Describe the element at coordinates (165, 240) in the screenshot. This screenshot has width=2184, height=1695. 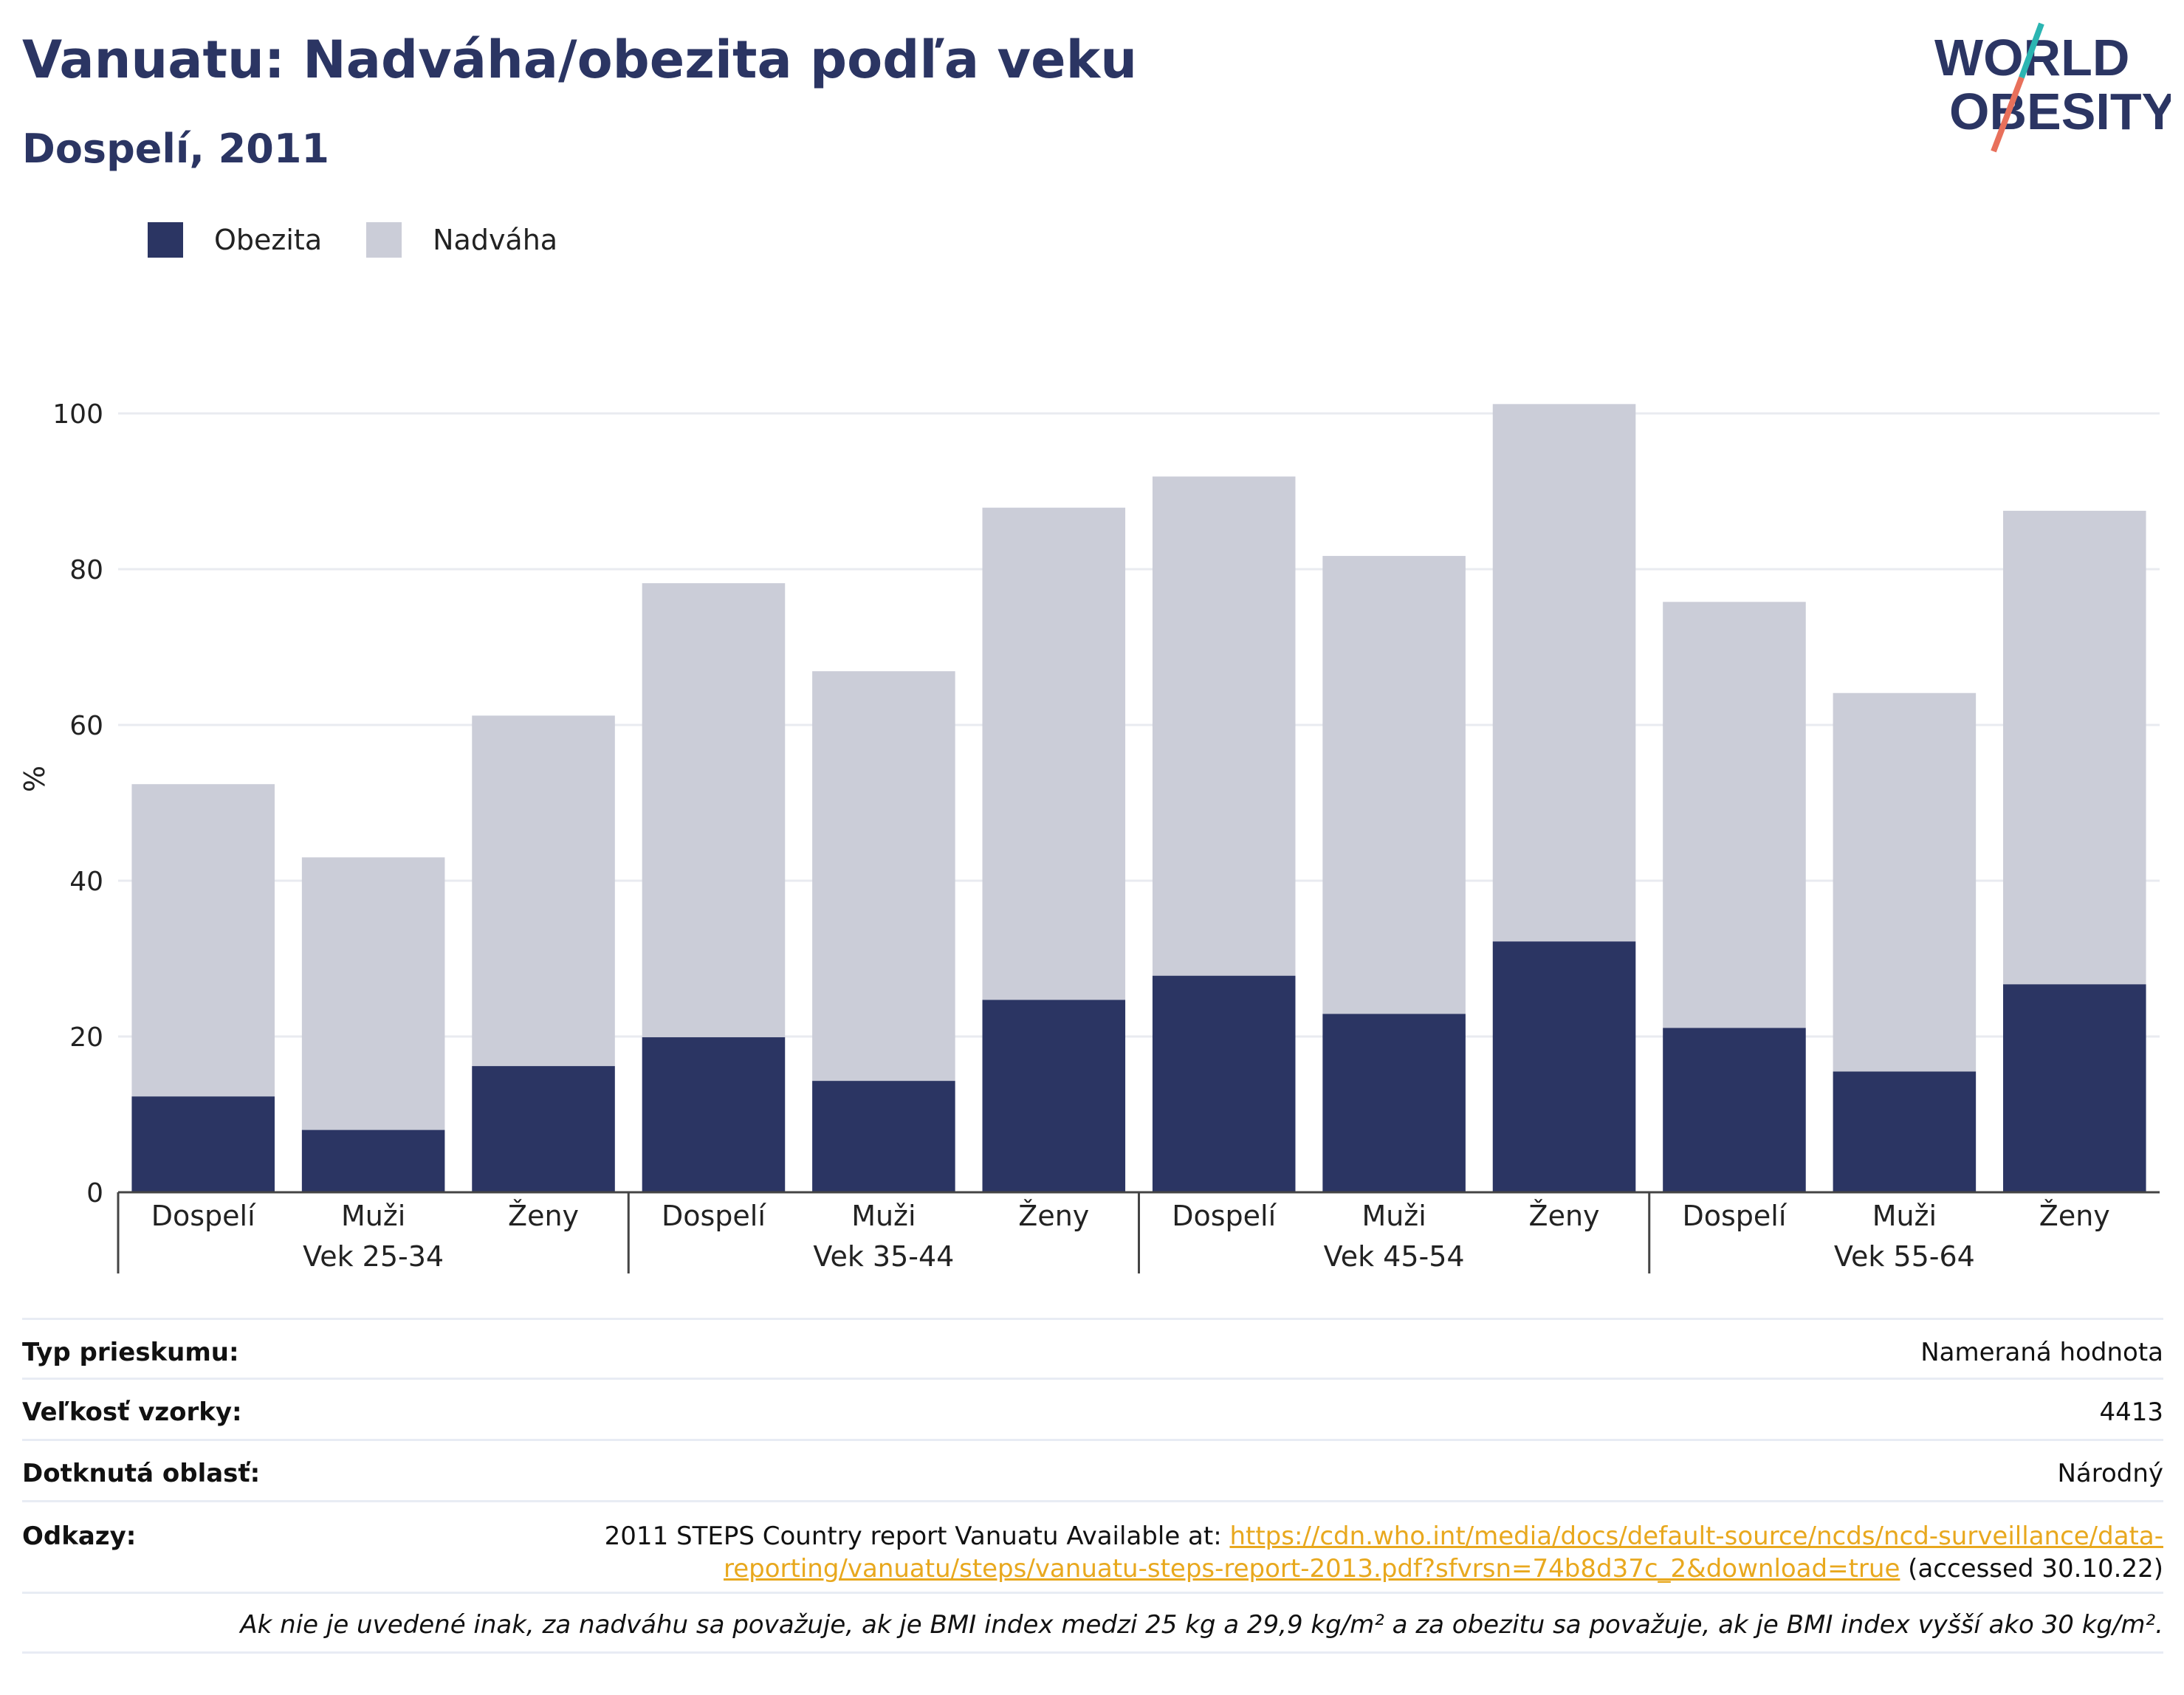
I see `legend-swatch-obezita` at that location.